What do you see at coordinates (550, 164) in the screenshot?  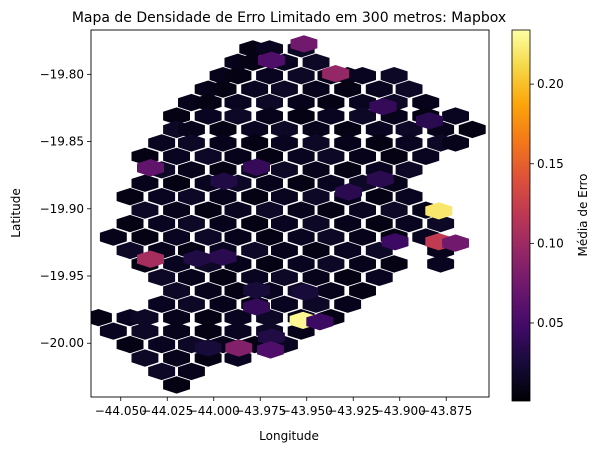 I see `colorbar-tick-label: 0.15` at bounding box center [550, 164].